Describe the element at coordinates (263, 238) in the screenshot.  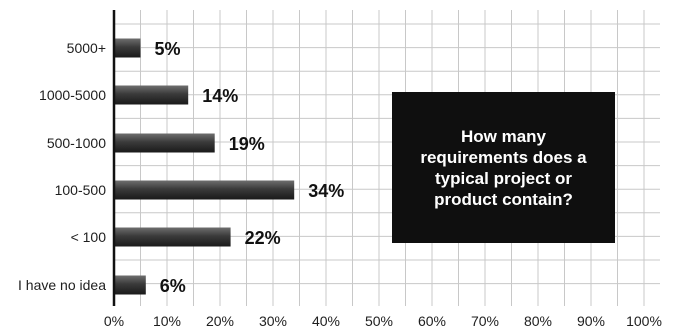
I see `value-label: 22%` at that location.